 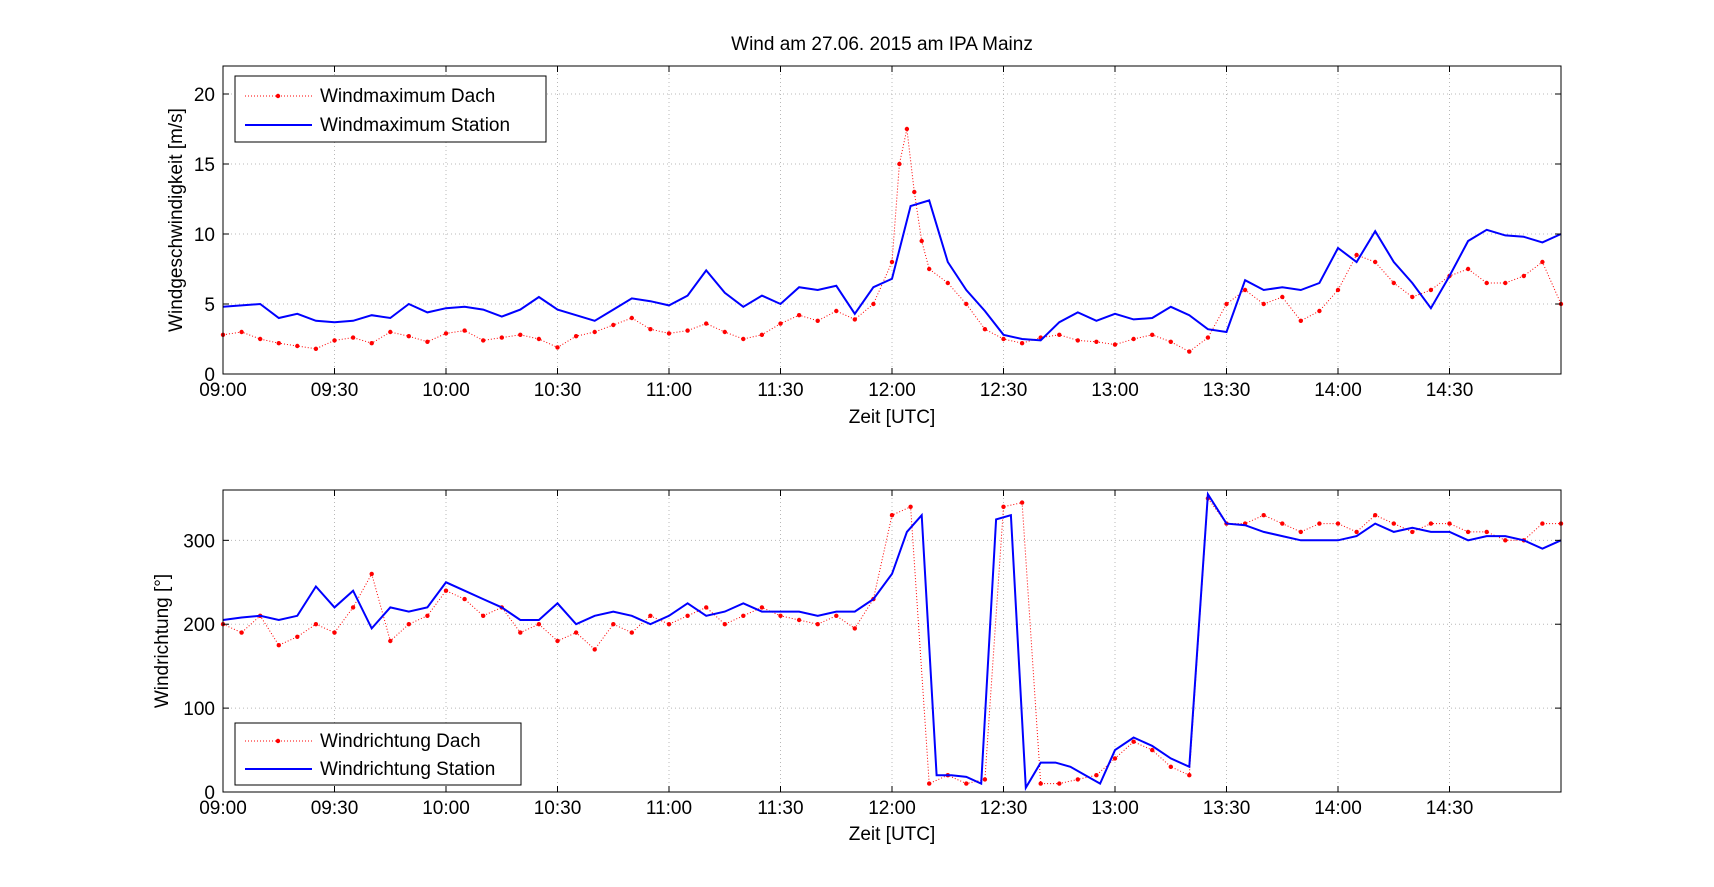 I want to click on x-tick-label: 14:00, so click(x=1338, y=390).